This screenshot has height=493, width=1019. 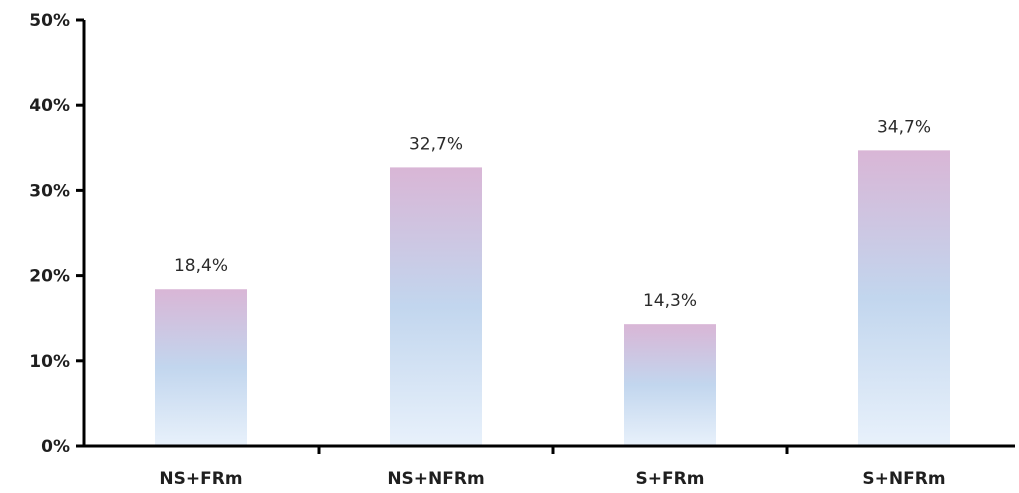 What do you see at coordinates (436, 306) in the screenshot?
I see `bar-ns-nfrm` at bounding box center [436, 306].